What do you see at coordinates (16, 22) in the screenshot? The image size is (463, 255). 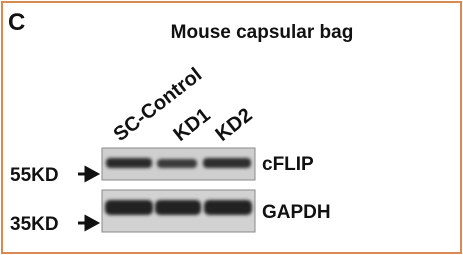 I see `panel-label: C` at bounding box center [16, 22].